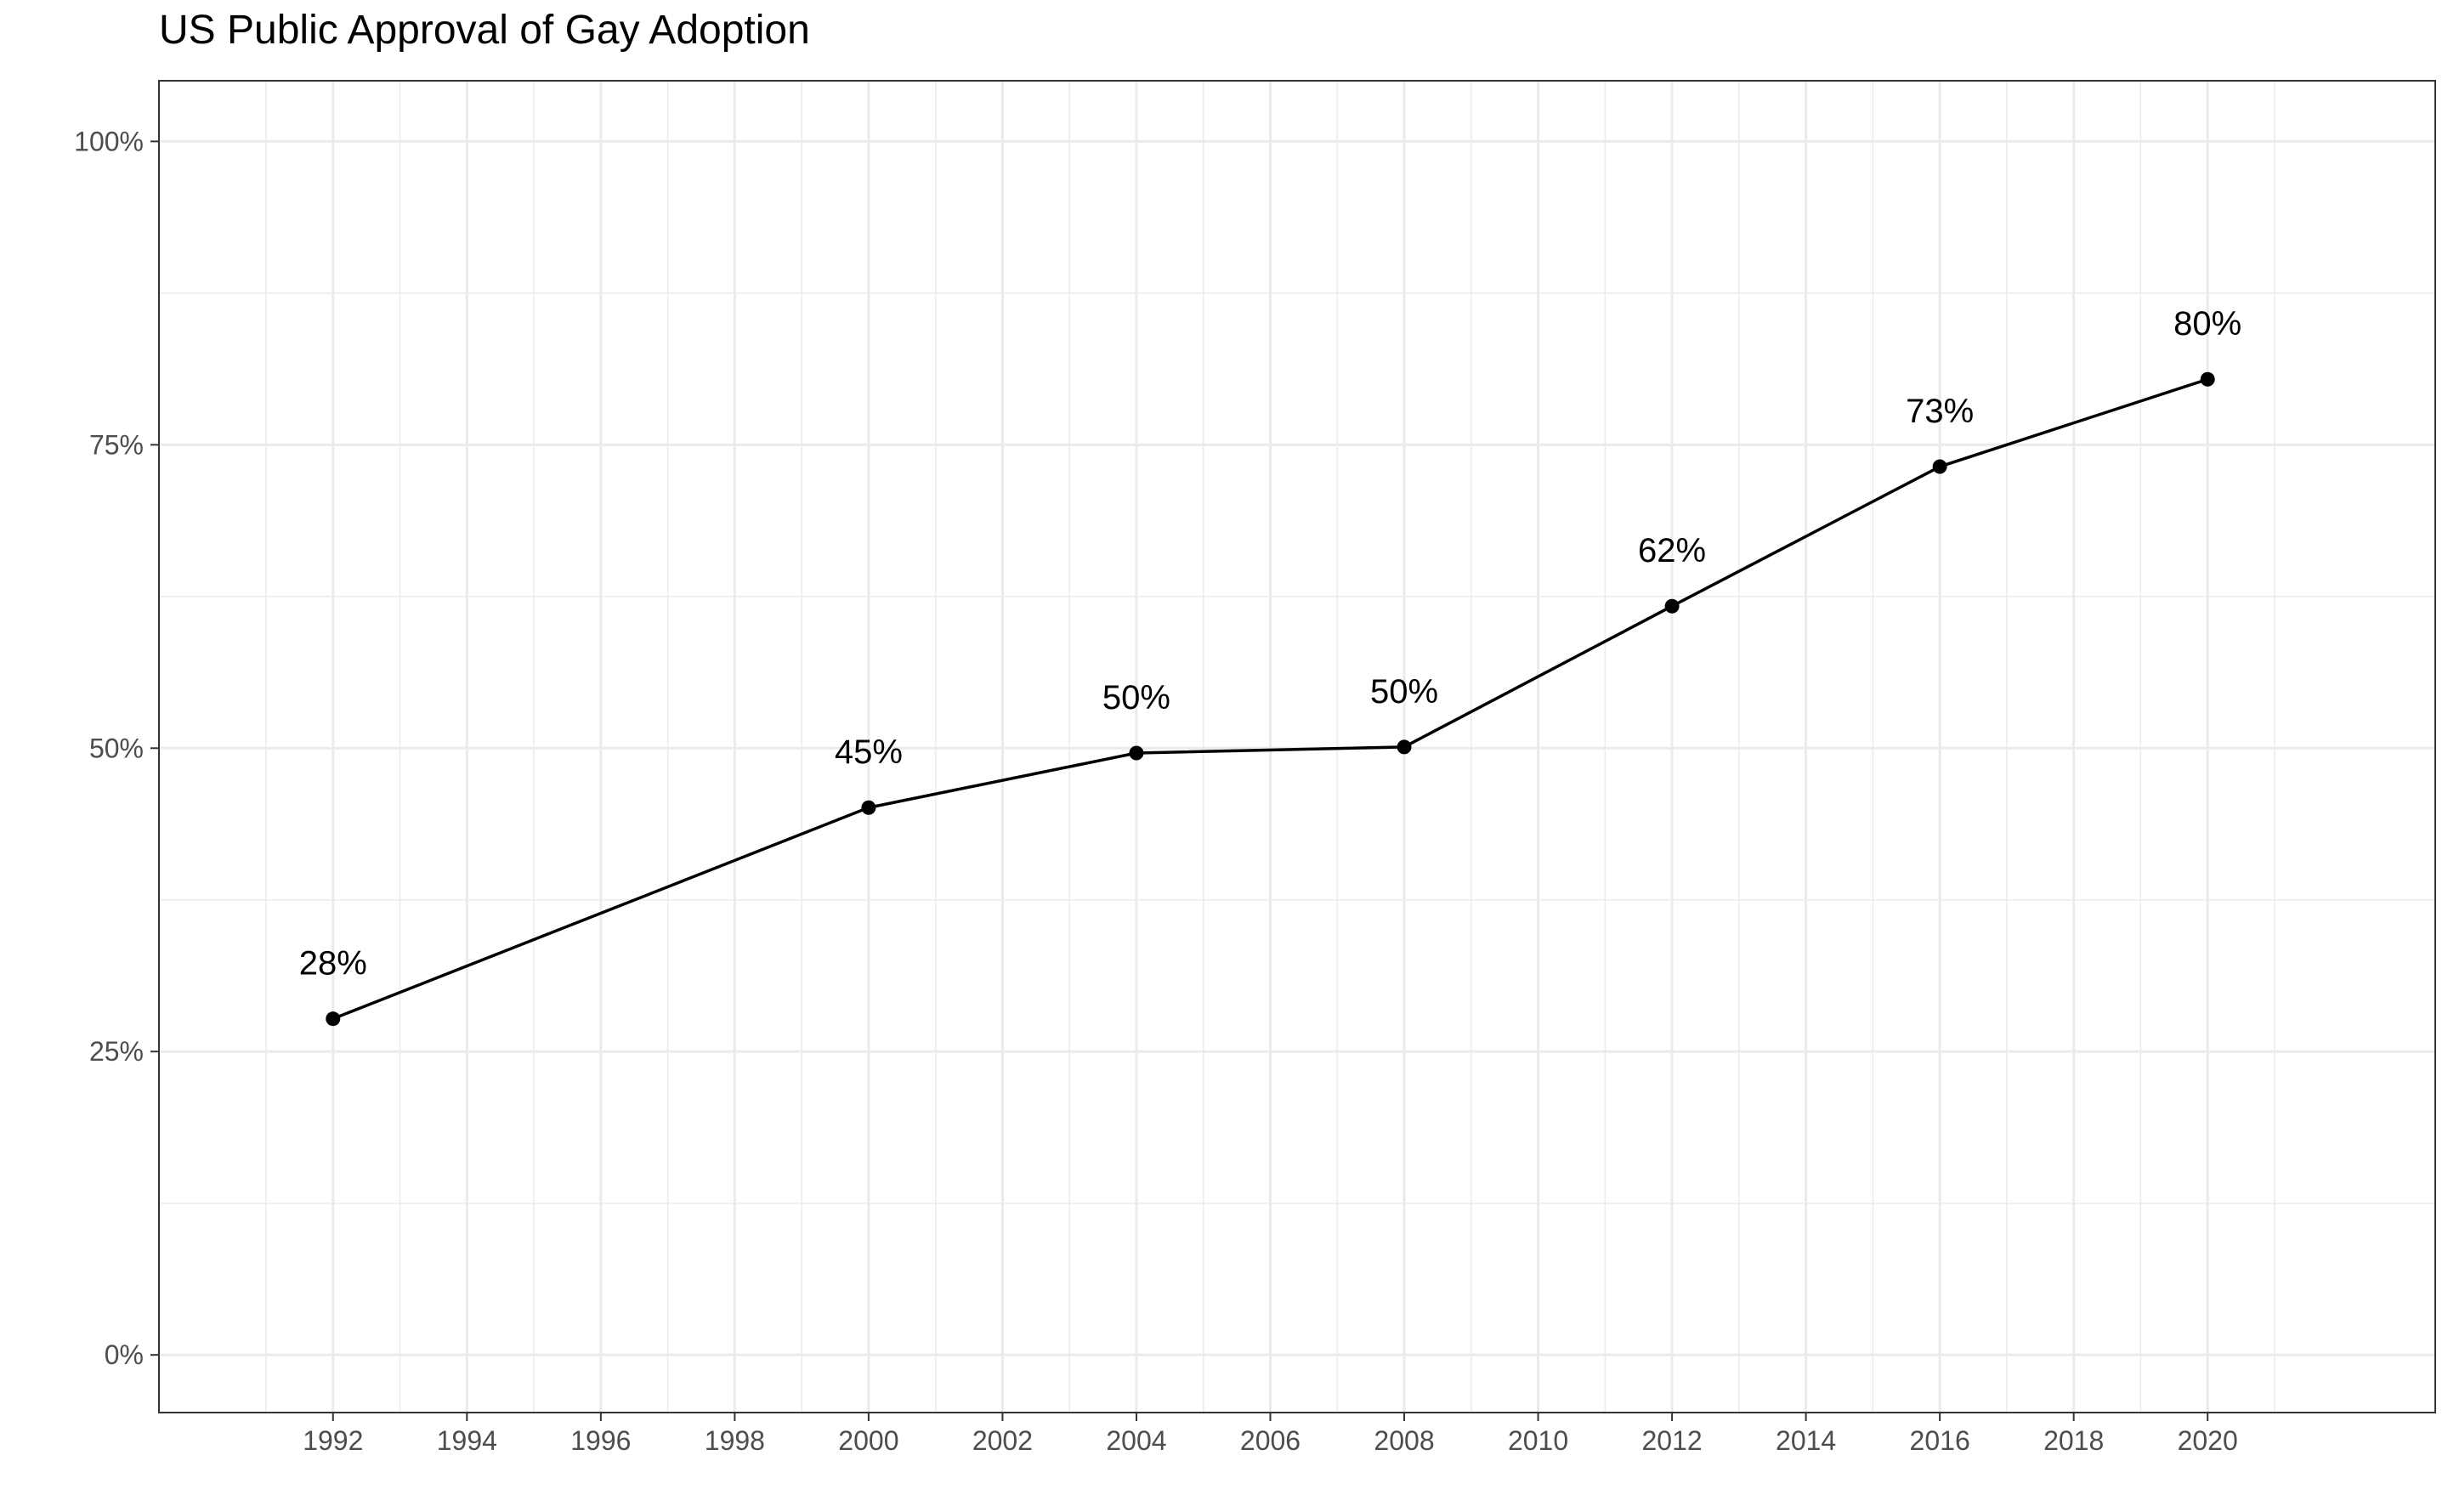  Describe the element at coordinates (869, 752) in the screenshot. I see `data-label: 45%` at that location.